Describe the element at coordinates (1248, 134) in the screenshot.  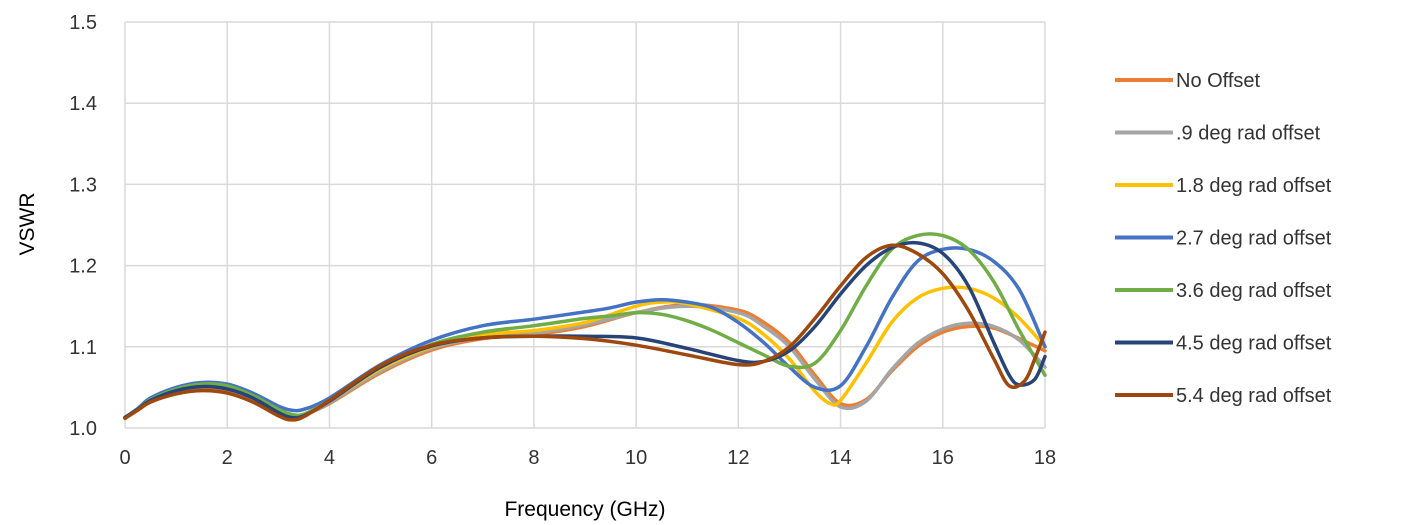
I see `legend-label-9-deg-rad-offset: .9 deg rad offset` at that location.